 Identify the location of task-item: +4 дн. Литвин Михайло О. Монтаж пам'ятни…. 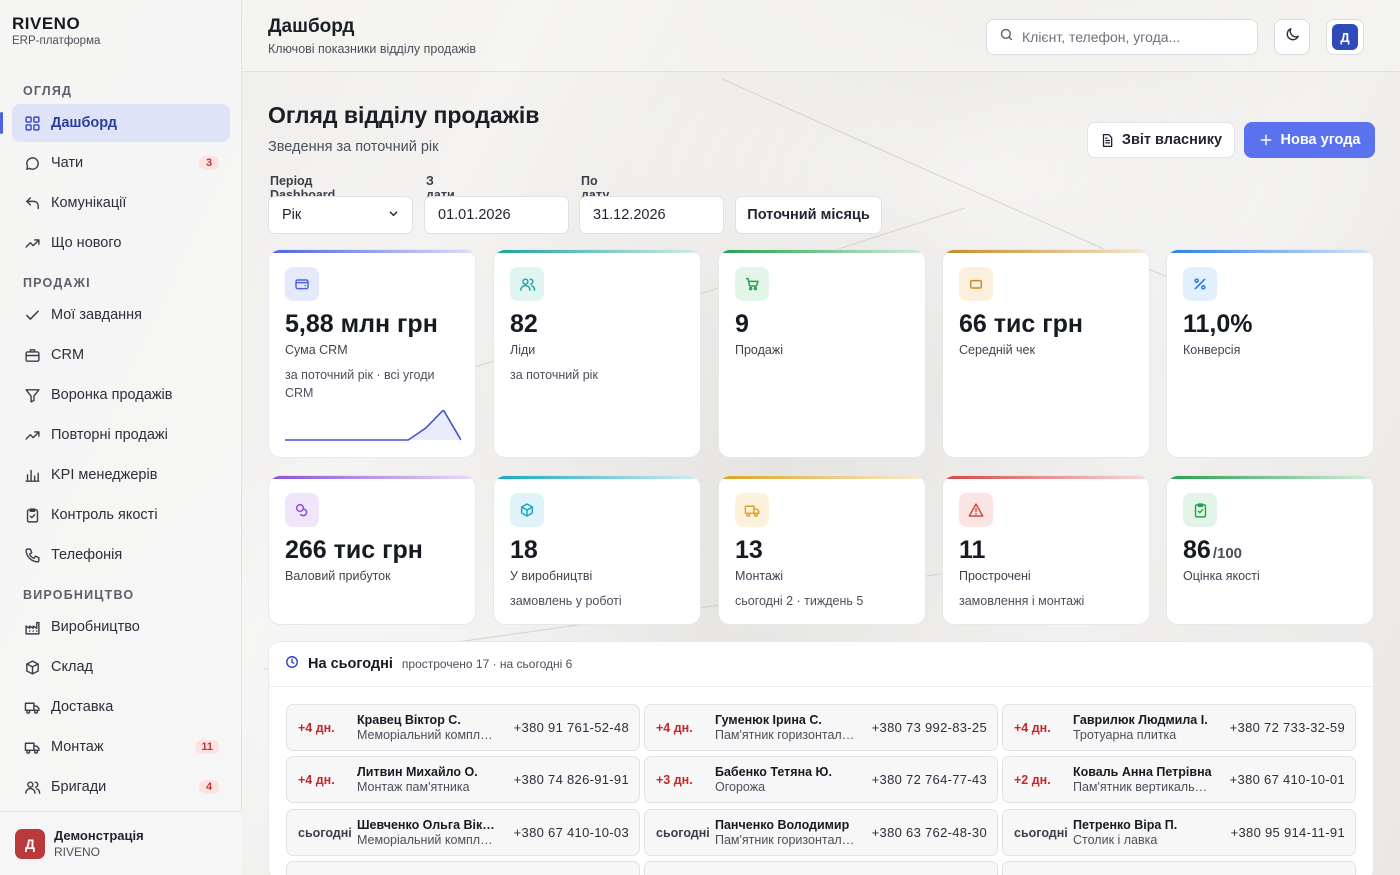
(463, 779).